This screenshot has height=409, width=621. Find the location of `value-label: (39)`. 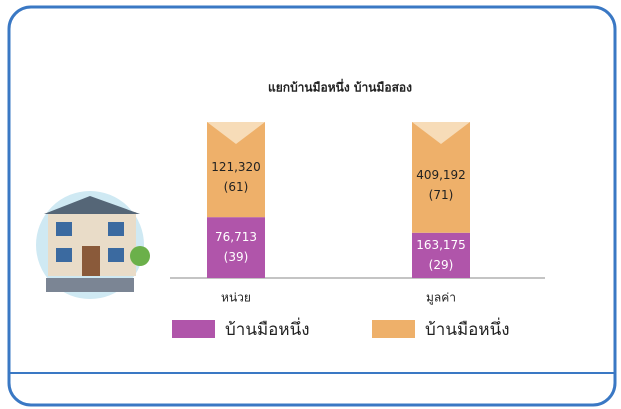

value-label: (39) is located at coordinates (236, 257).